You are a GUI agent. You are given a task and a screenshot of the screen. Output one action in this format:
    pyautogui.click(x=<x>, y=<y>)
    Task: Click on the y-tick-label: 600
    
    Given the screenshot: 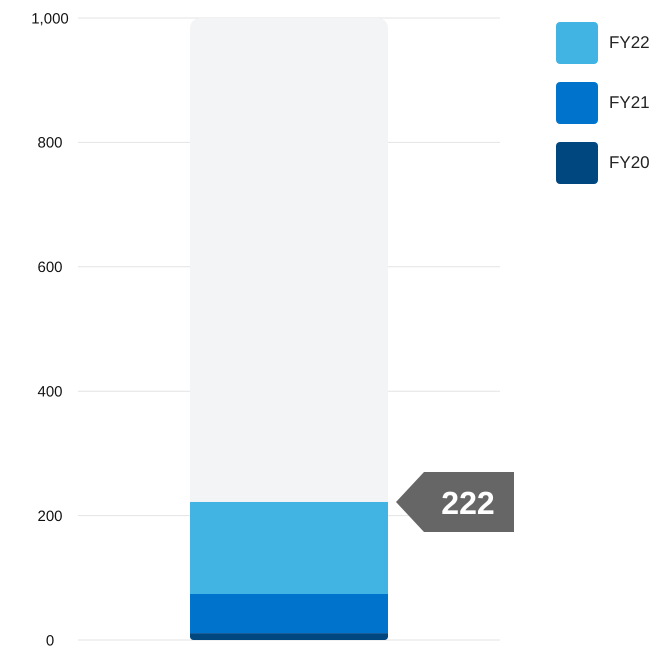 What is the action you would take?
    pyautogui.click(x=50, y=267)
    